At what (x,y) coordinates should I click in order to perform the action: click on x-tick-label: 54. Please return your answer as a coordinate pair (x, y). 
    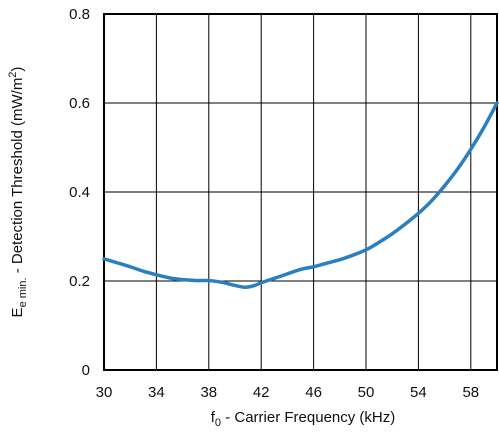
    Looking at the image, I should click on (418, 392).